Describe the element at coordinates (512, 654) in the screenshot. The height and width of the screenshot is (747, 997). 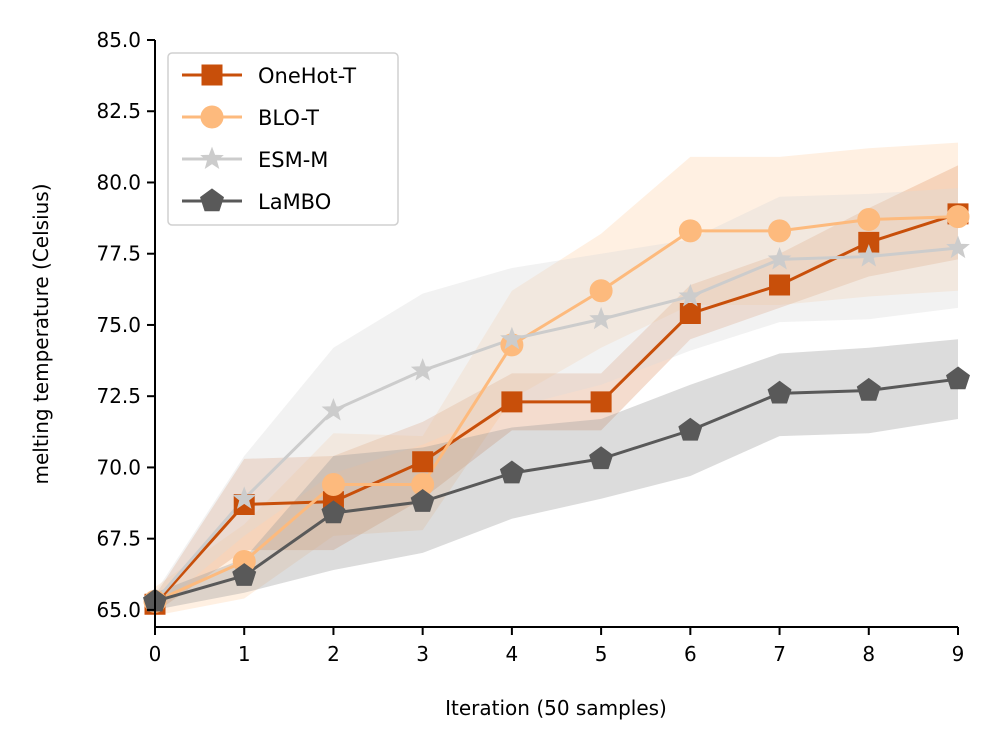
I see `x-tick-label: 4` at that location.